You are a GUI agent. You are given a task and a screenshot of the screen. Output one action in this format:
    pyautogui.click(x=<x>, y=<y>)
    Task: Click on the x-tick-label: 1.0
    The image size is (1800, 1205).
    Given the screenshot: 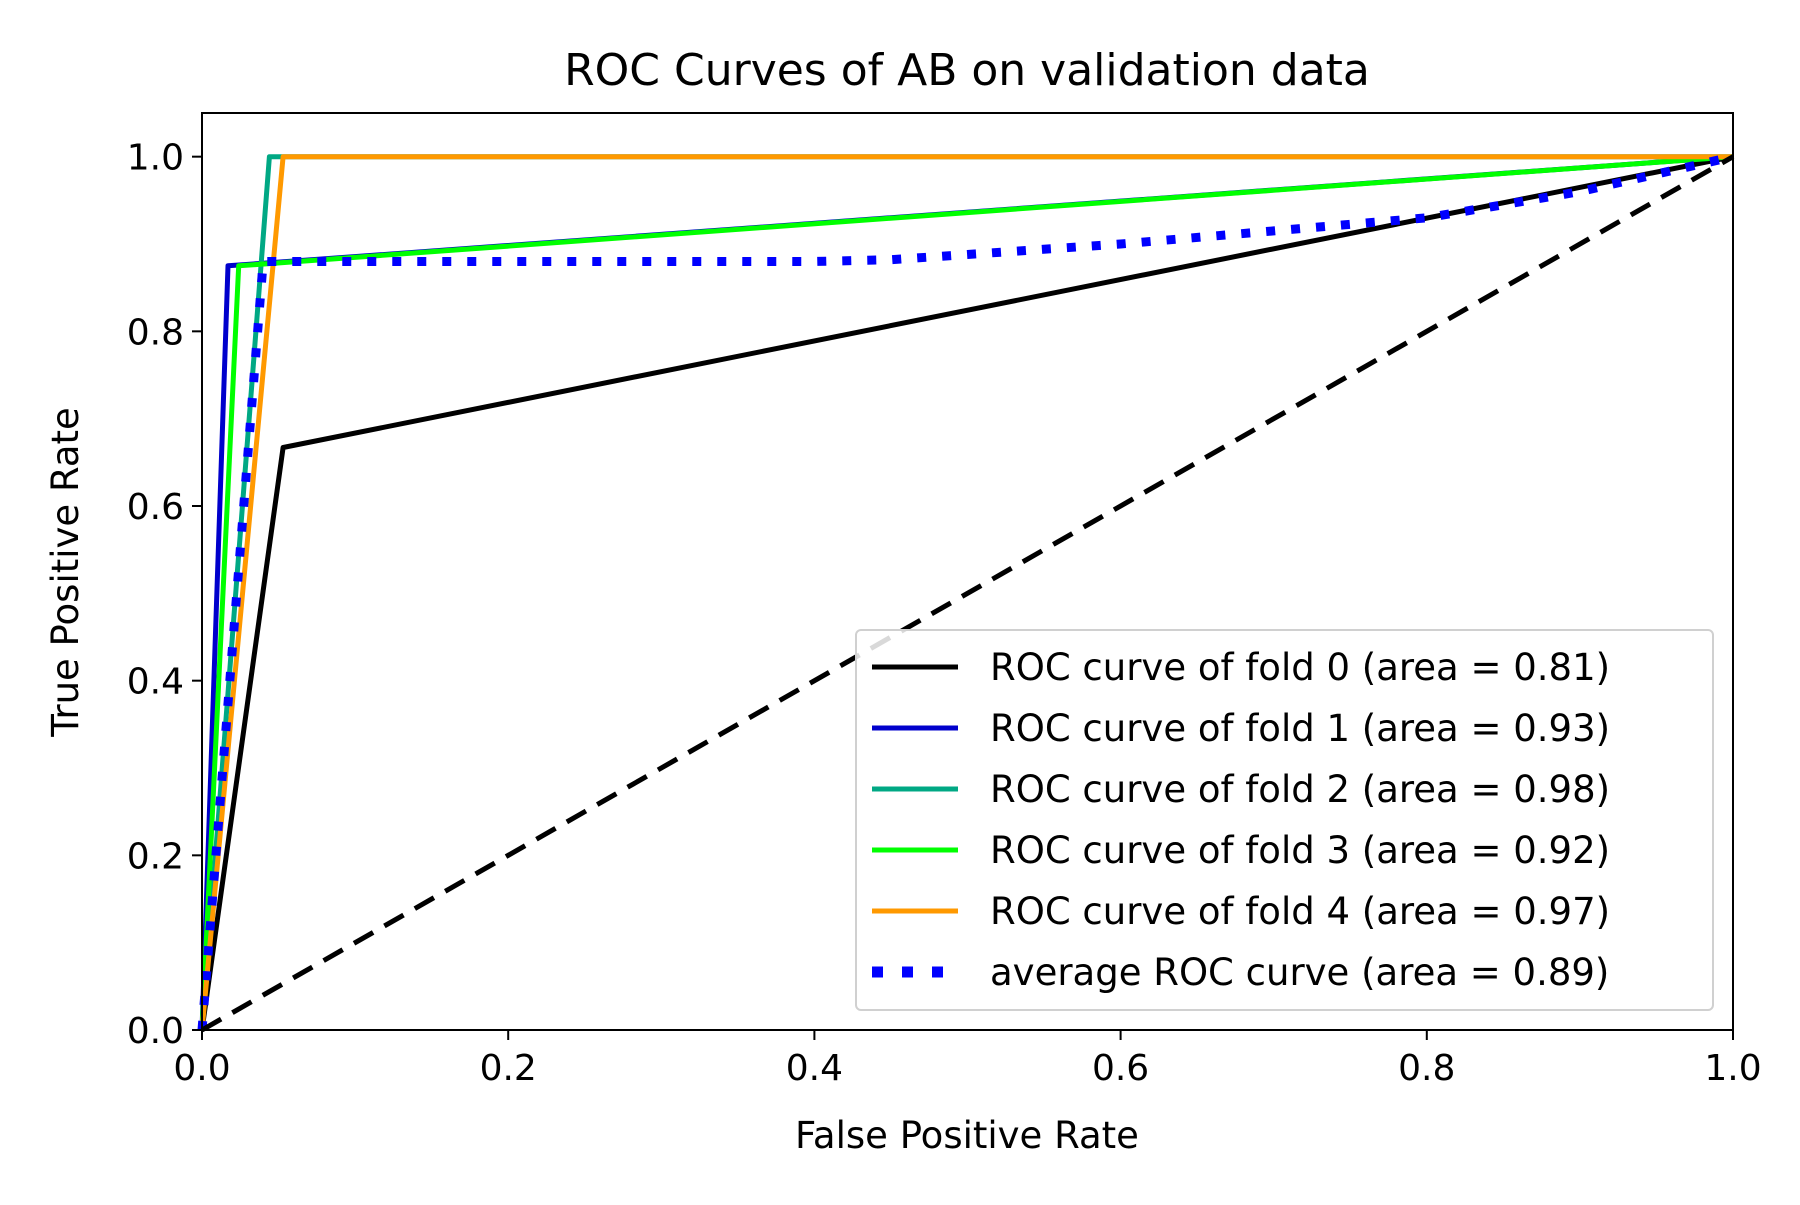 What is the action you would take?
    pyautogui.click(x=1732, y=1068)
    